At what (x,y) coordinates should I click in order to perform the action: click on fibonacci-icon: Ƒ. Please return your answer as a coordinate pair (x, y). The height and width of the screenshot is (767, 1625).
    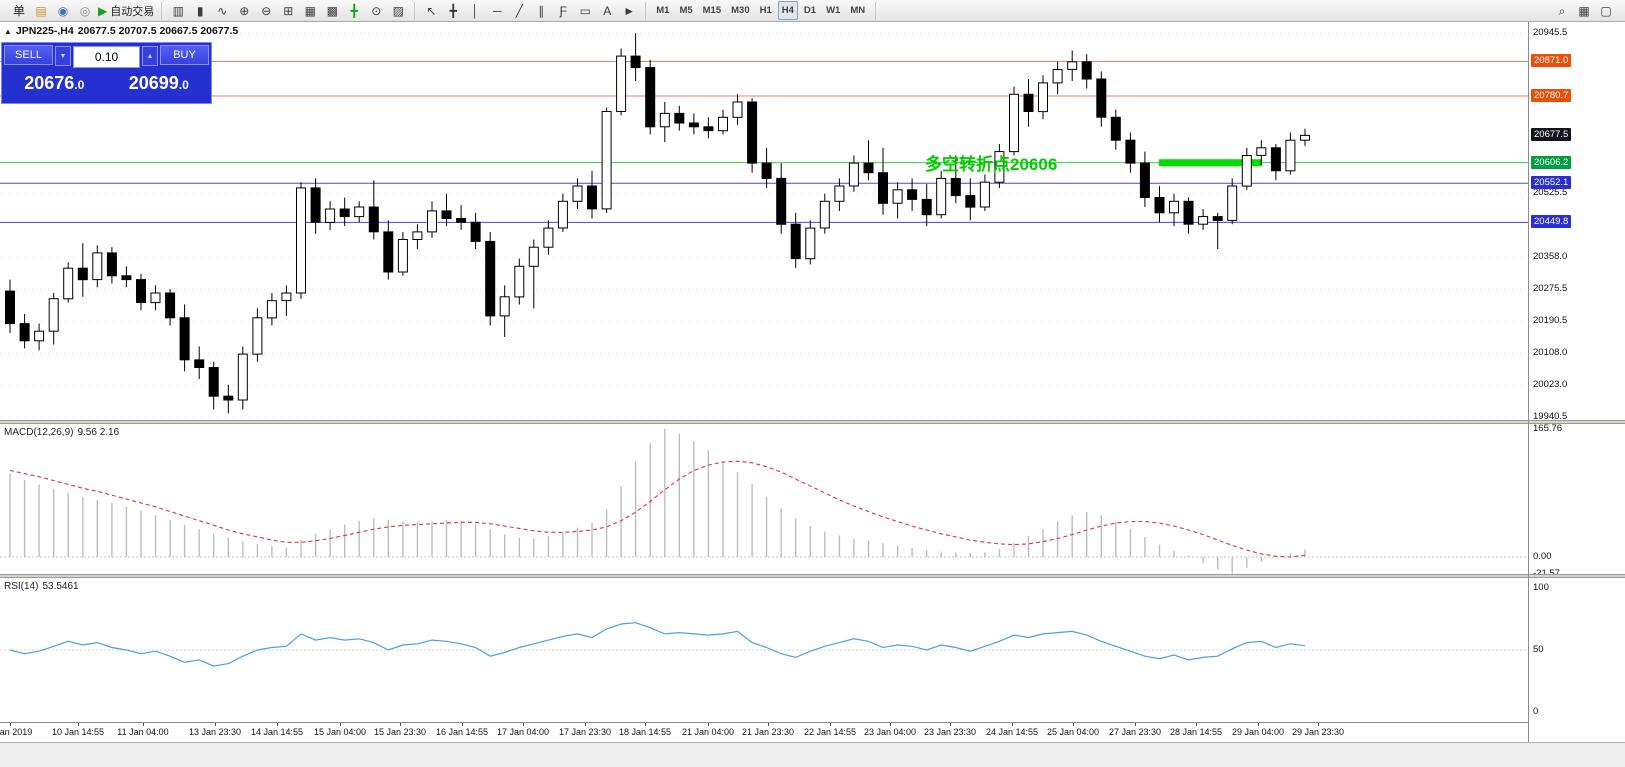
    Looking at the image, I should click on (563, 10).